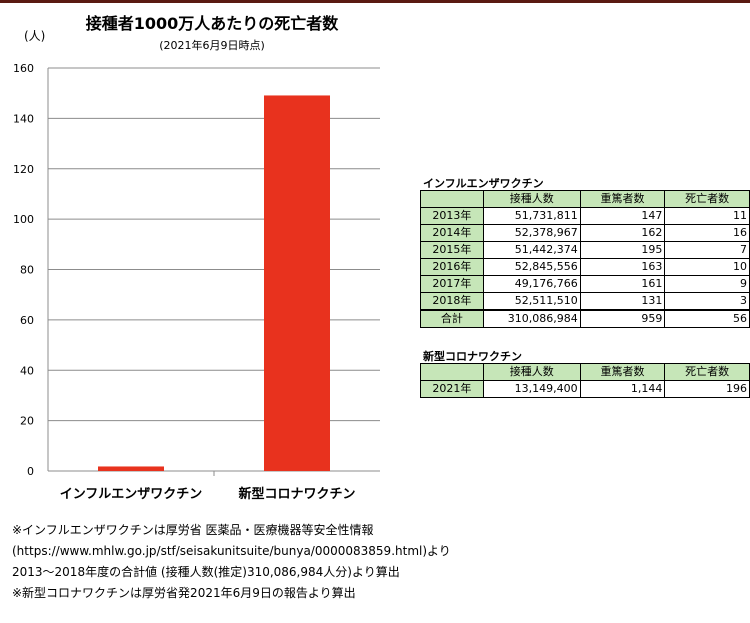 The image size is (750, 623). Describe the element at coordinates (27, 270) in the screenshot. I see `y-tick-label: 80` at that location.